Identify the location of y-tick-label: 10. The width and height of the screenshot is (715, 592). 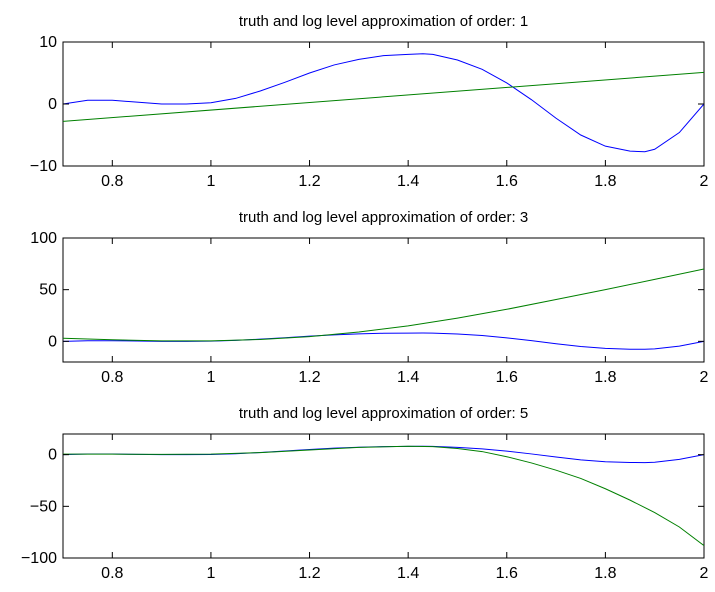
(48, 42).